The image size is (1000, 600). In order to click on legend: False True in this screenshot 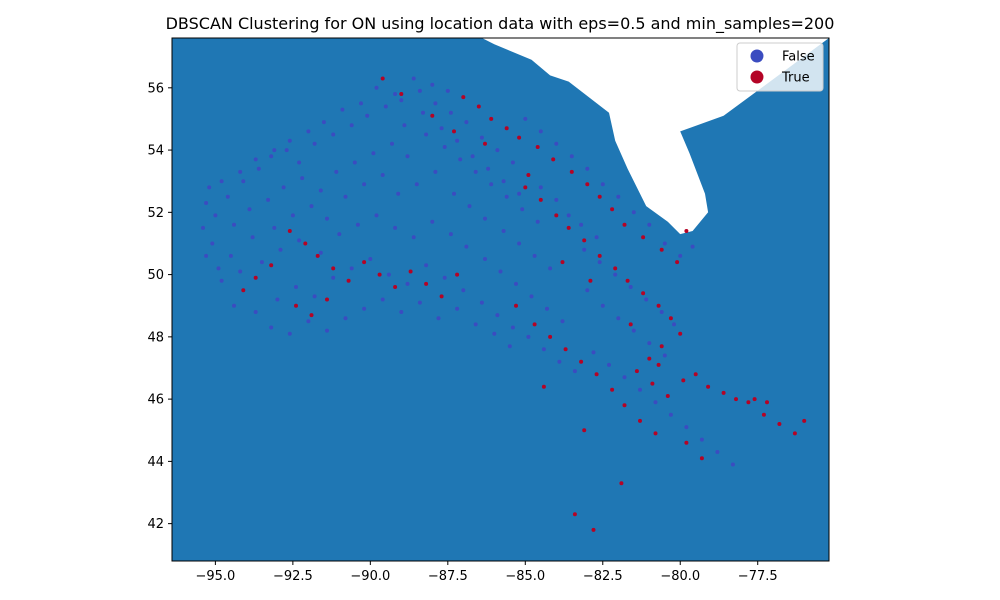, I will do `click(780, 67)`.